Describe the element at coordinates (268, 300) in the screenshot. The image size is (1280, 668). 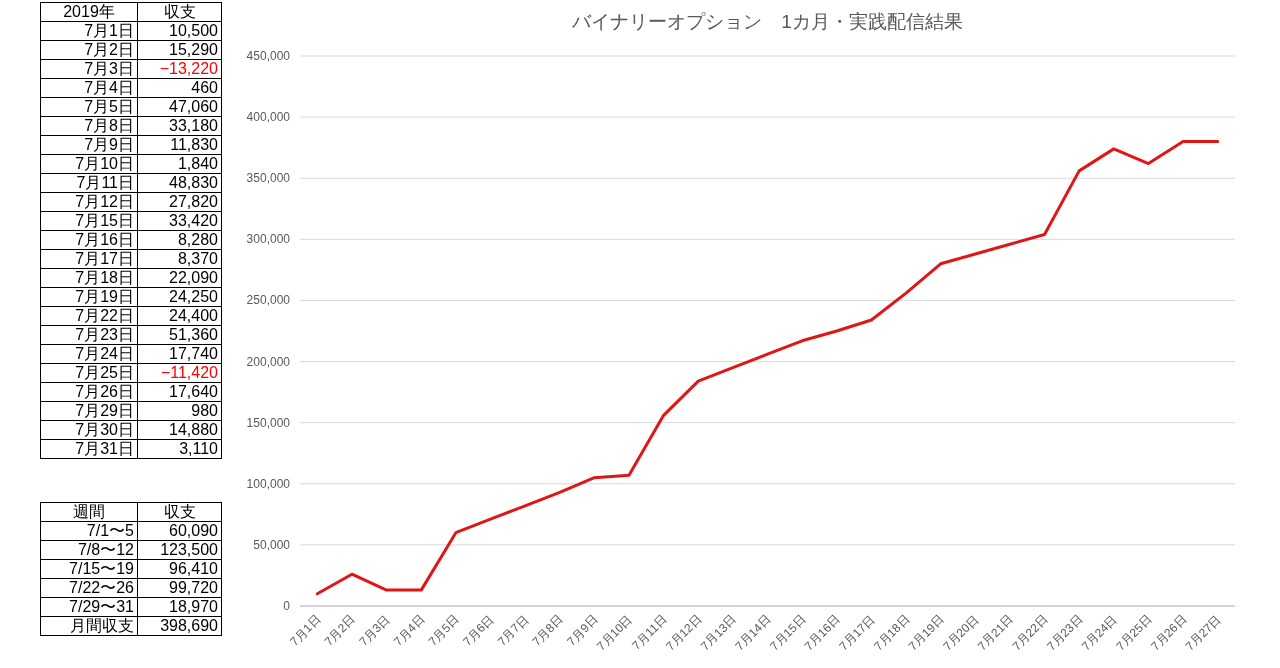
I see `y-tick-label: 250,000` at that location.